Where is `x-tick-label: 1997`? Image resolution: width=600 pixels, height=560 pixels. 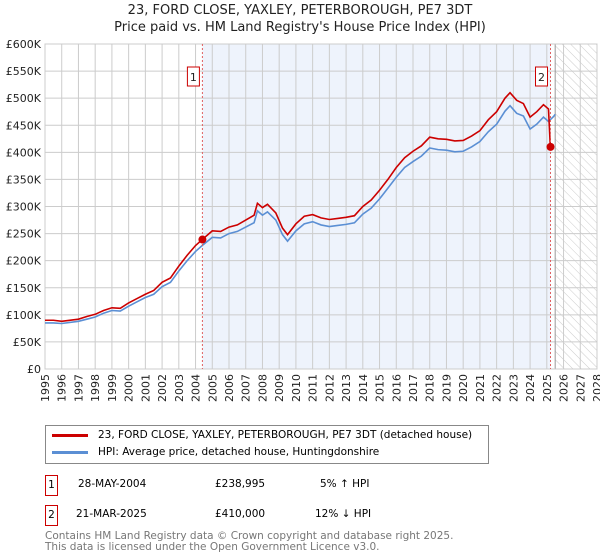
x-tick-label: 1997 is located at coordinates (78, 388).